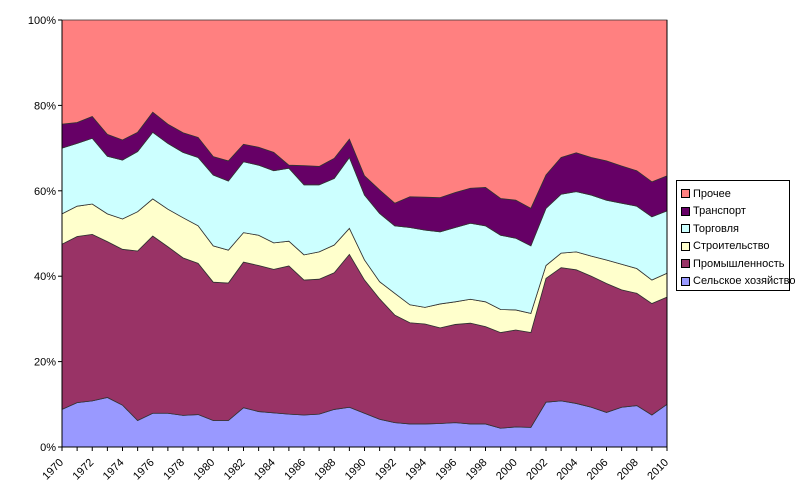  What do you see at coordinates (477, 470) in the screenshot?
I see `x-tick-label: 1998` at bounding box center [477, 470].